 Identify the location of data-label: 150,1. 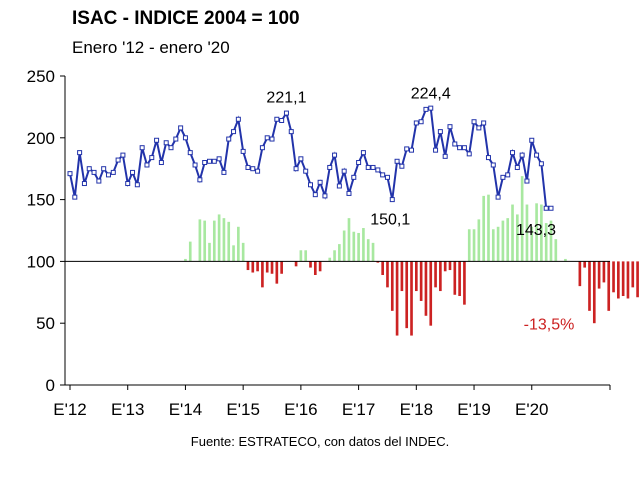
(390, 219).